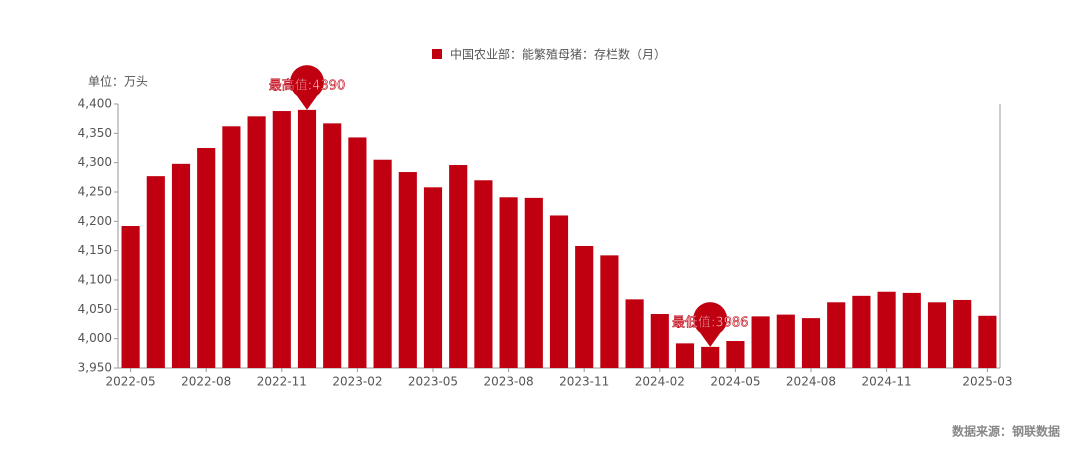 This screenshot has height=452, width=1080. I want to click on y-tick-label: 4,350, so click(95, 133).